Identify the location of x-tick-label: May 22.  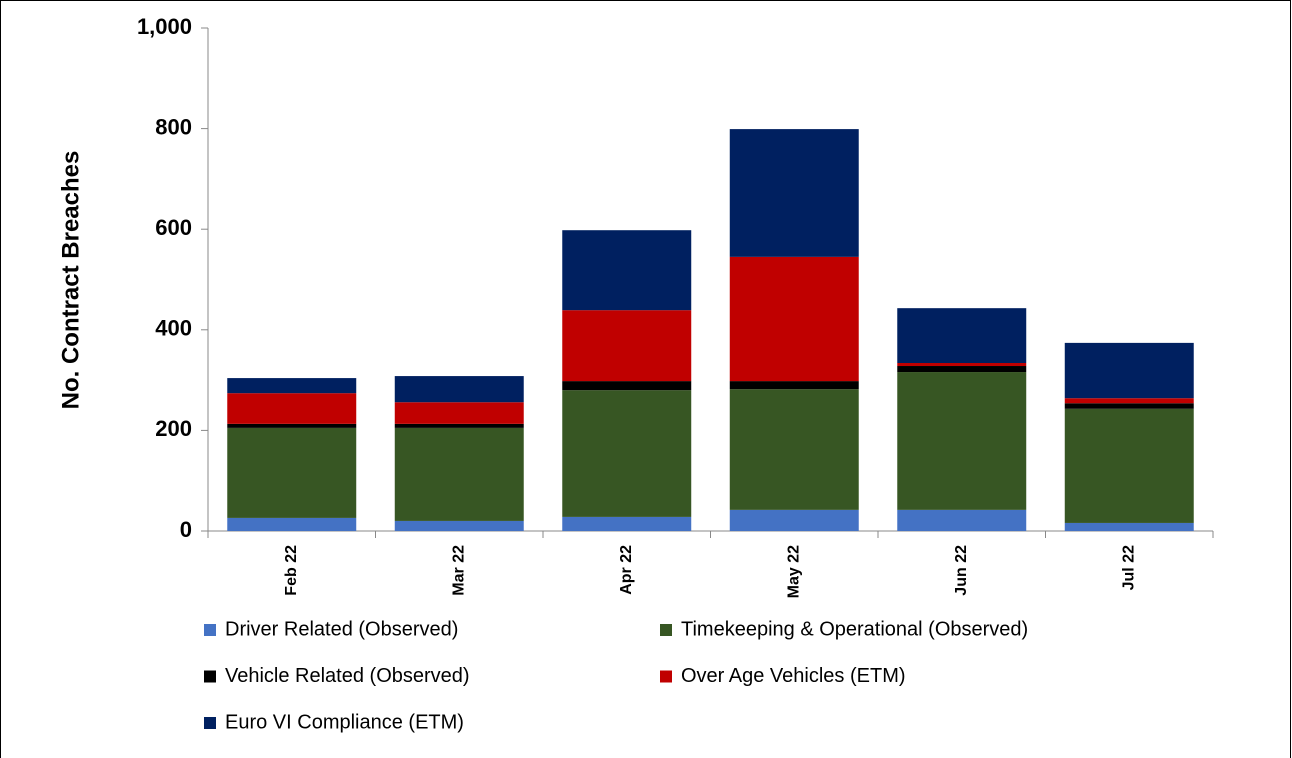
(793, 571).